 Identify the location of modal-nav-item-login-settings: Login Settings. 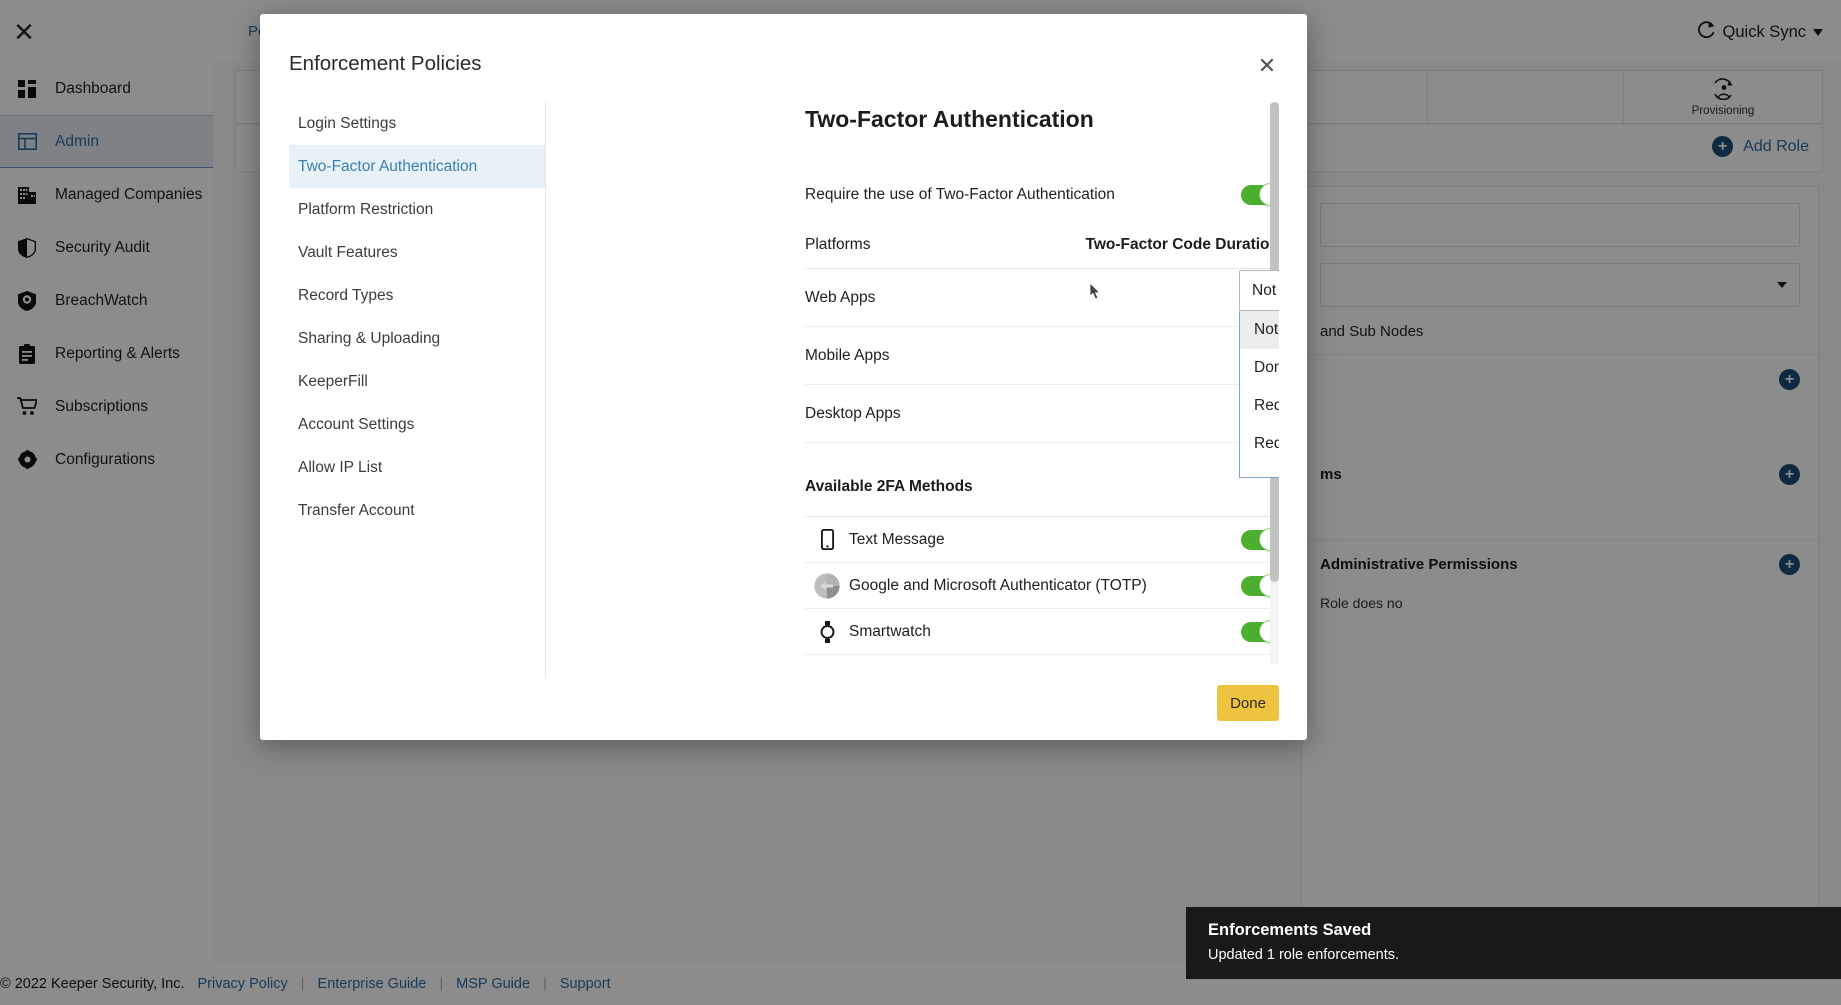
(417, 123).